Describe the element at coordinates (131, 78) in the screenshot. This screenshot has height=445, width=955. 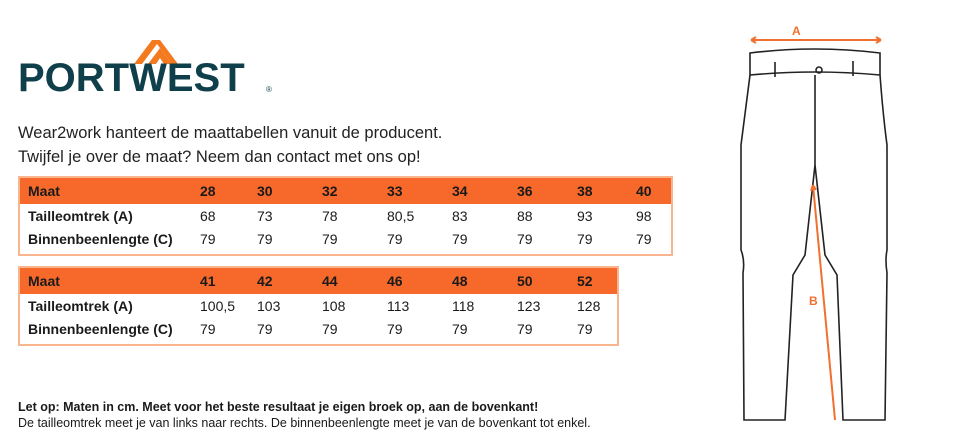
I see `logo-text: PORTWEST` at that location.